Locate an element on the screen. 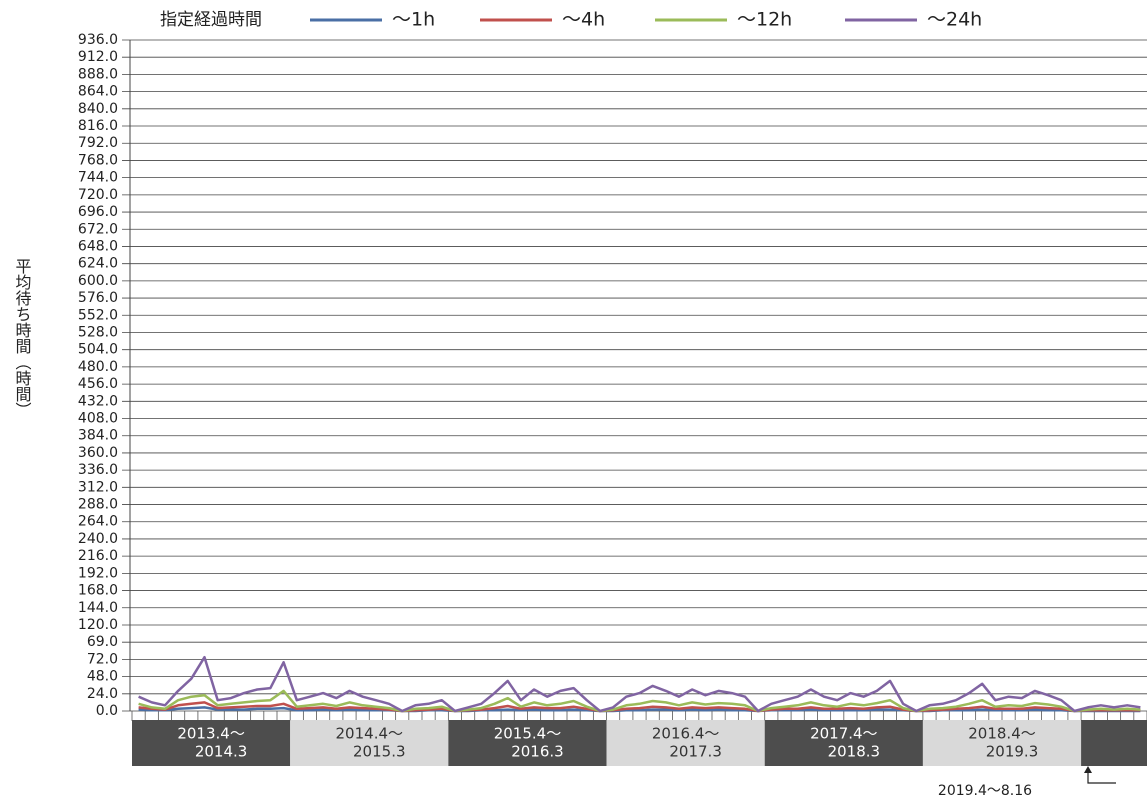 The image size is (1147, 802). legend-label: ～1h is located at coordinates (413, 20).